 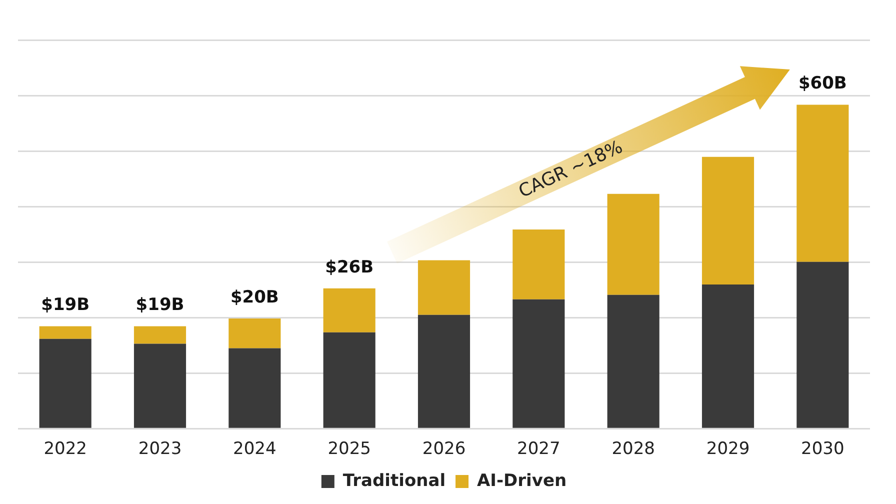 What do you see at coordinates (65, 449) in the screenshot?
I see `x-tick-label: 2022` at bounding box center [65, 449].